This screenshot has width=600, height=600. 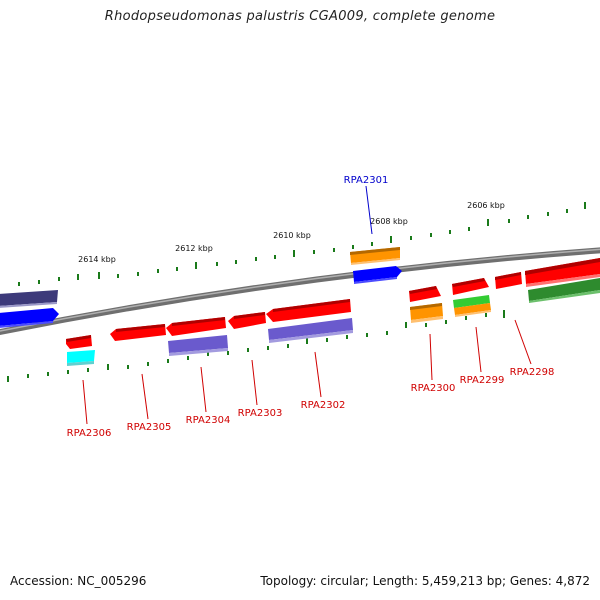 What do you see at coordinates (433, 388) in the screenshot?
I see `gene-label: RPA2300` at bounding box center [433, 388].